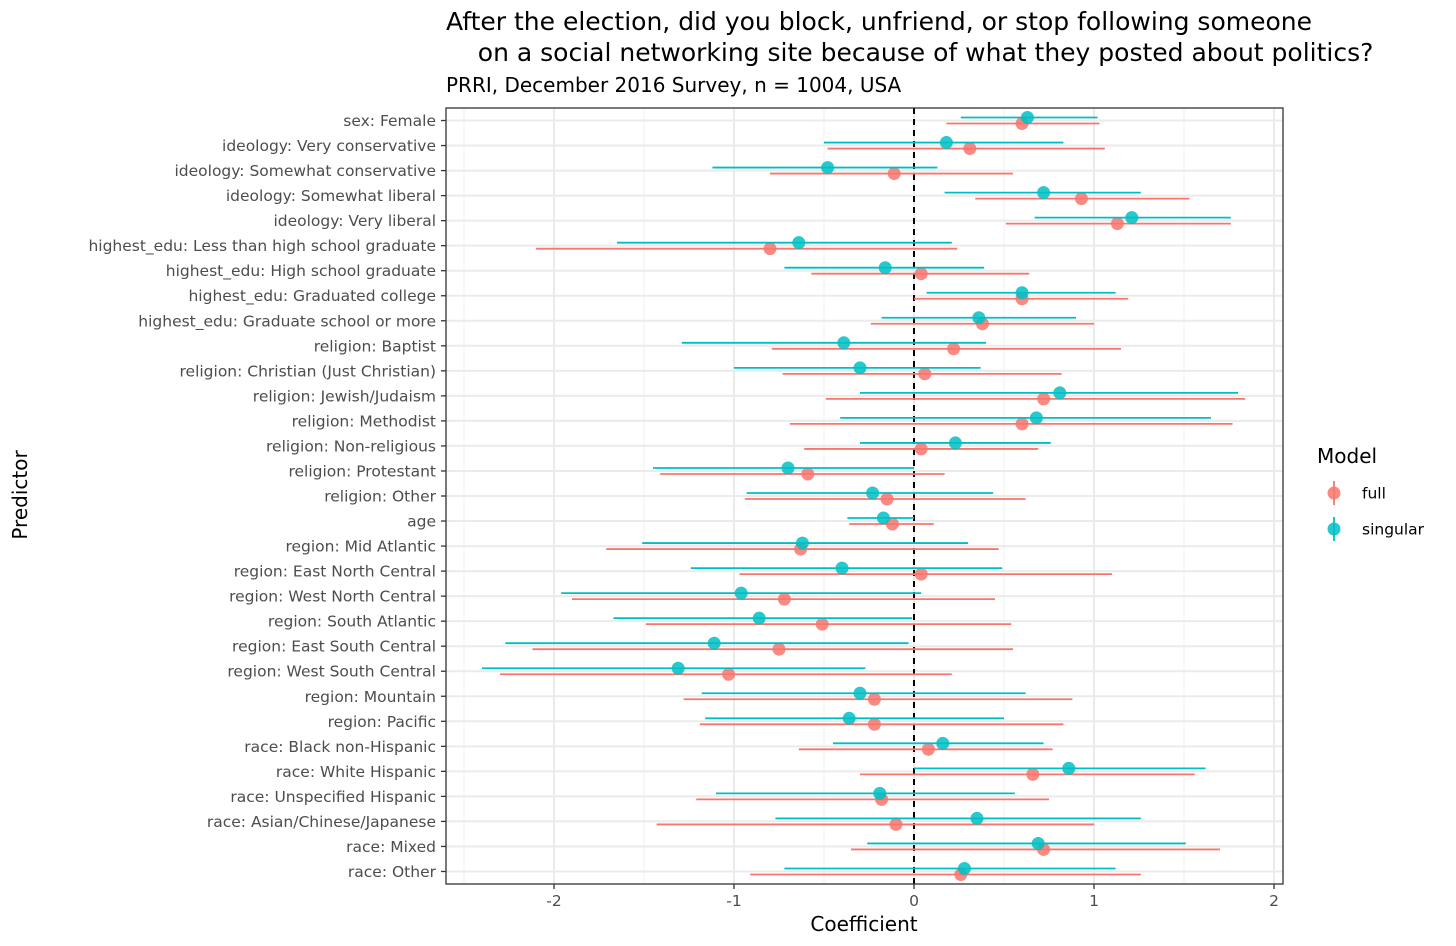  Describe the element at coordinates (380, 497) in the screenshot. I see `y-tick-label: religion: Other` at that location.